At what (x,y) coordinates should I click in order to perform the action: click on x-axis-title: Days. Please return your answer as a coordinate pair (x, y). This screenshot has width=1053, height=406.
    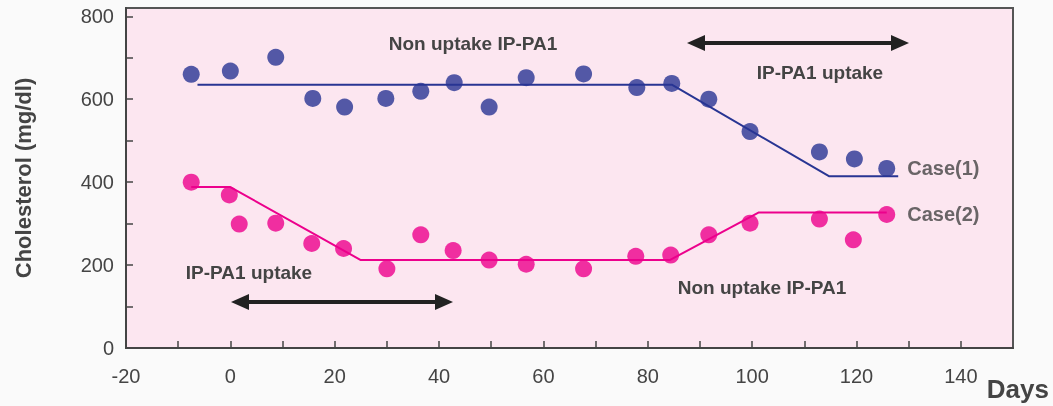
    Looking at the image, I should click on (1017, 389).